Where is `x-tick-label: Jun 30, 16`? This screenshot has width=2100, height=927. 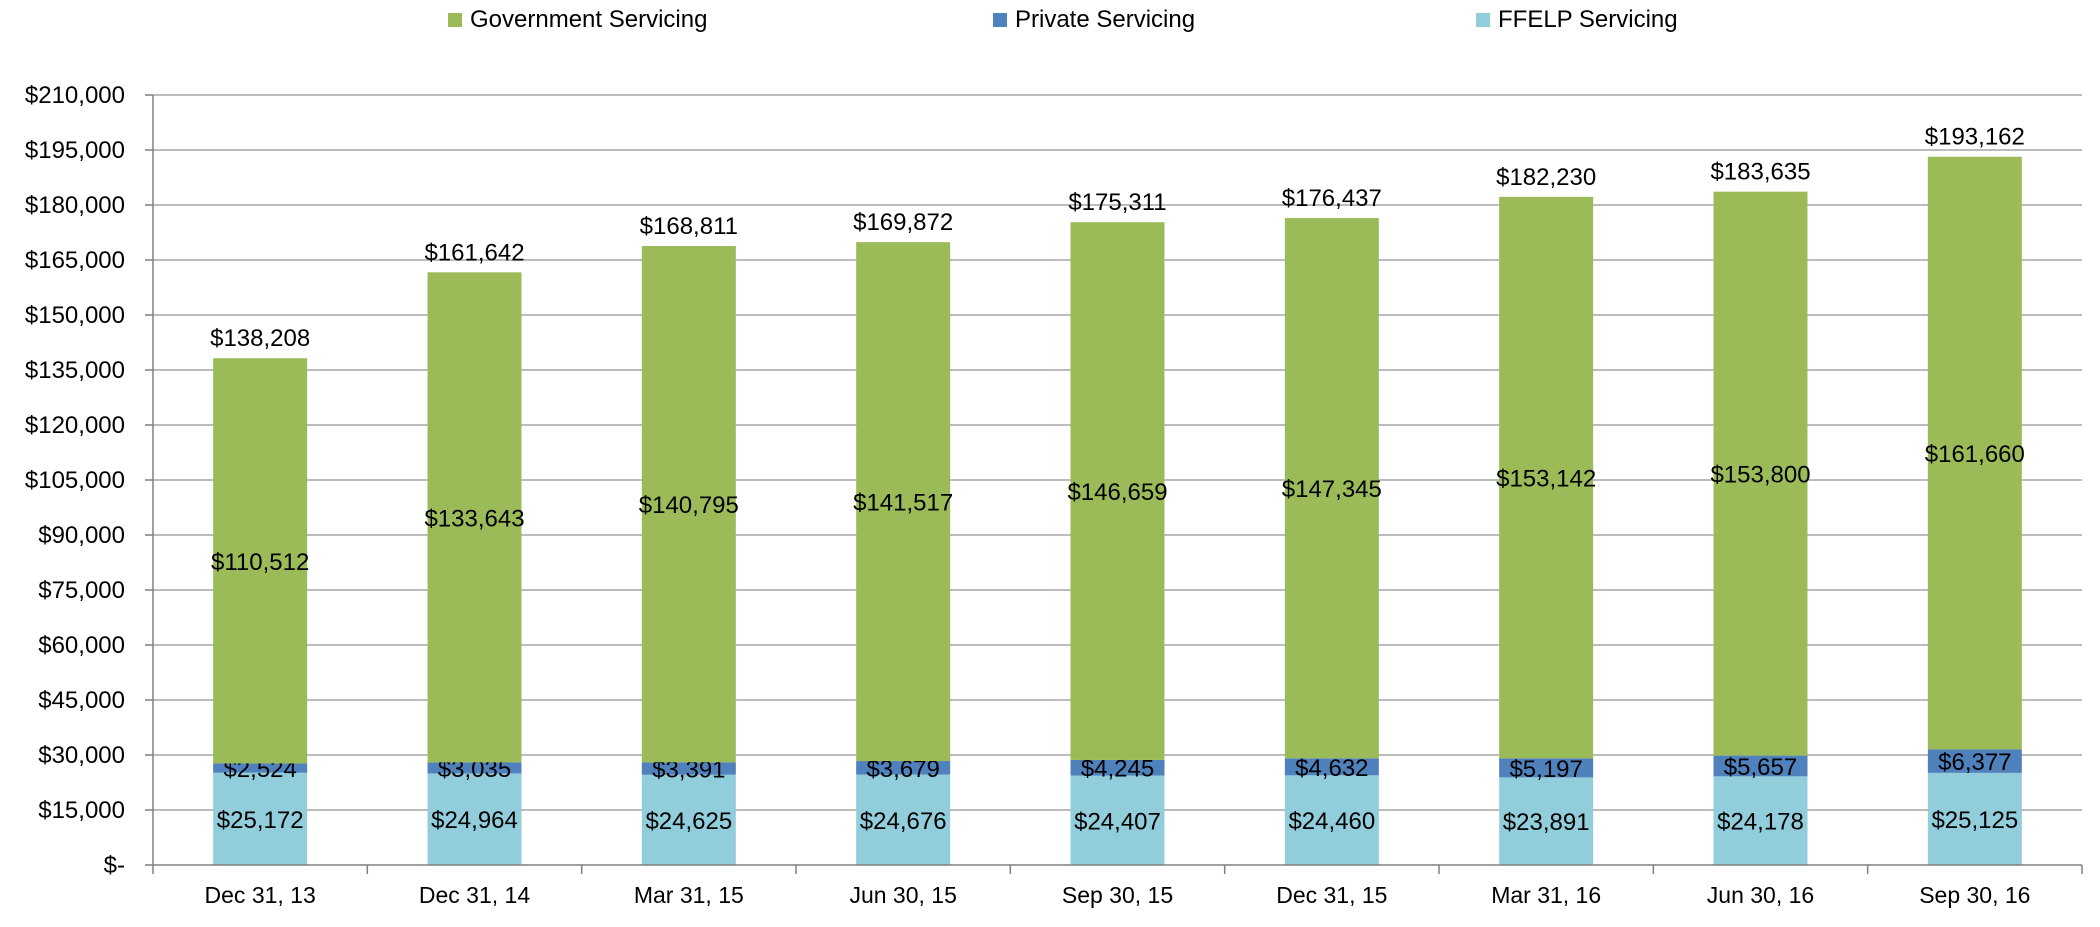 x-tick-label: Jun 30, 16 is located at coordinates (1760, 895).